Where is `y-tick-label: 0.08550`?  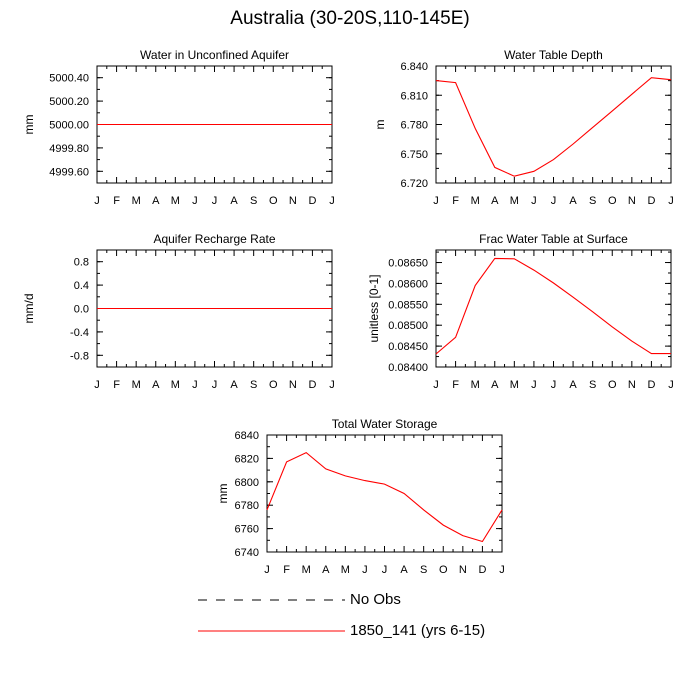
y-tick-label: 0.08550 is located at coordinates (408, 305).